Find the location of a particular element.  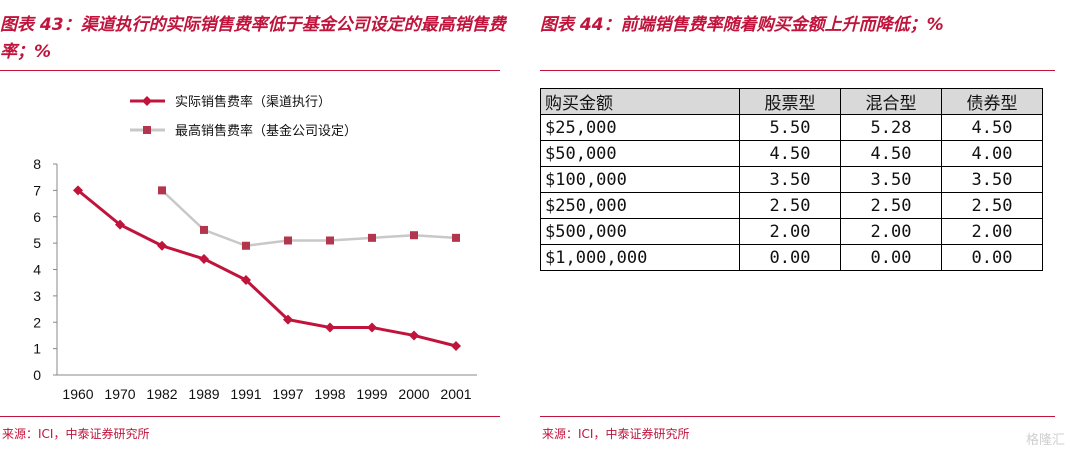

x-tick-label: 1970 is located at coordinates (119, 394).